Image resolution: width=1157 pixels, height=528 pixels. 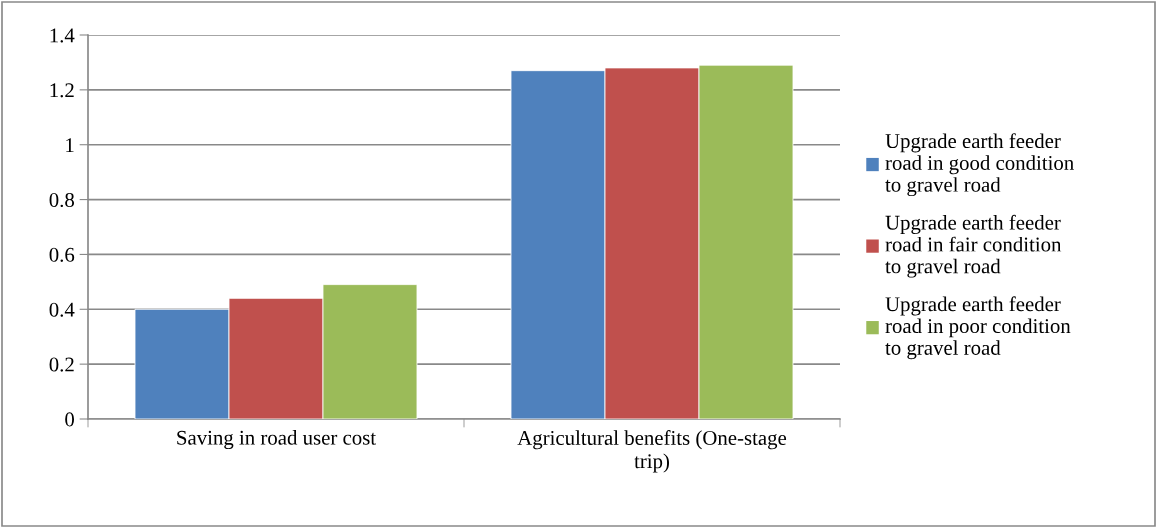 I want to click on y-tick-label: 1, so click(x=70, y=145).